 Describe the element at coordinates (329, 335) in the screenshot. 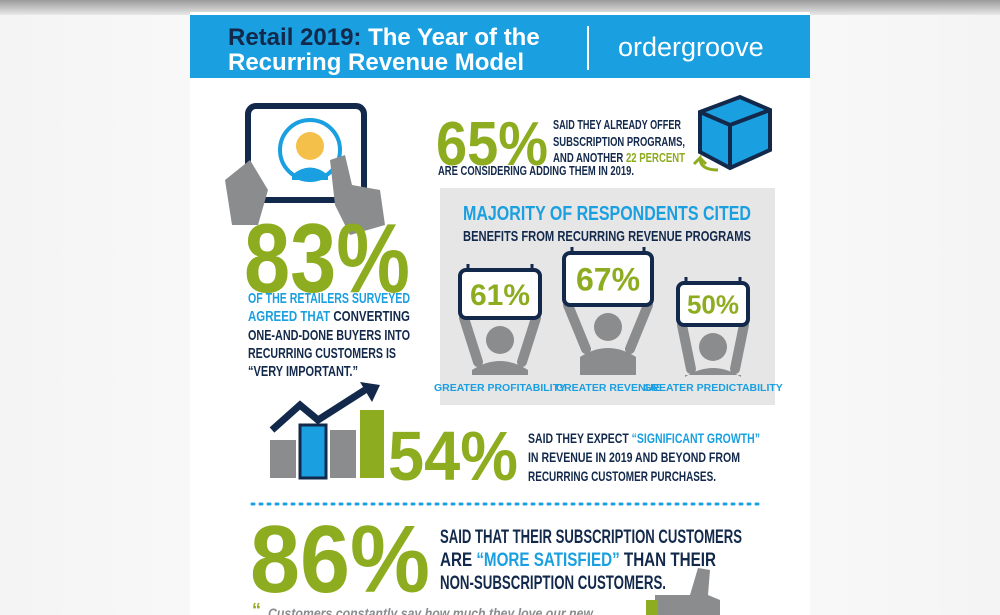

I see `stat-83-line: ONE-AND-DONE BUYERS INTO` at that location.